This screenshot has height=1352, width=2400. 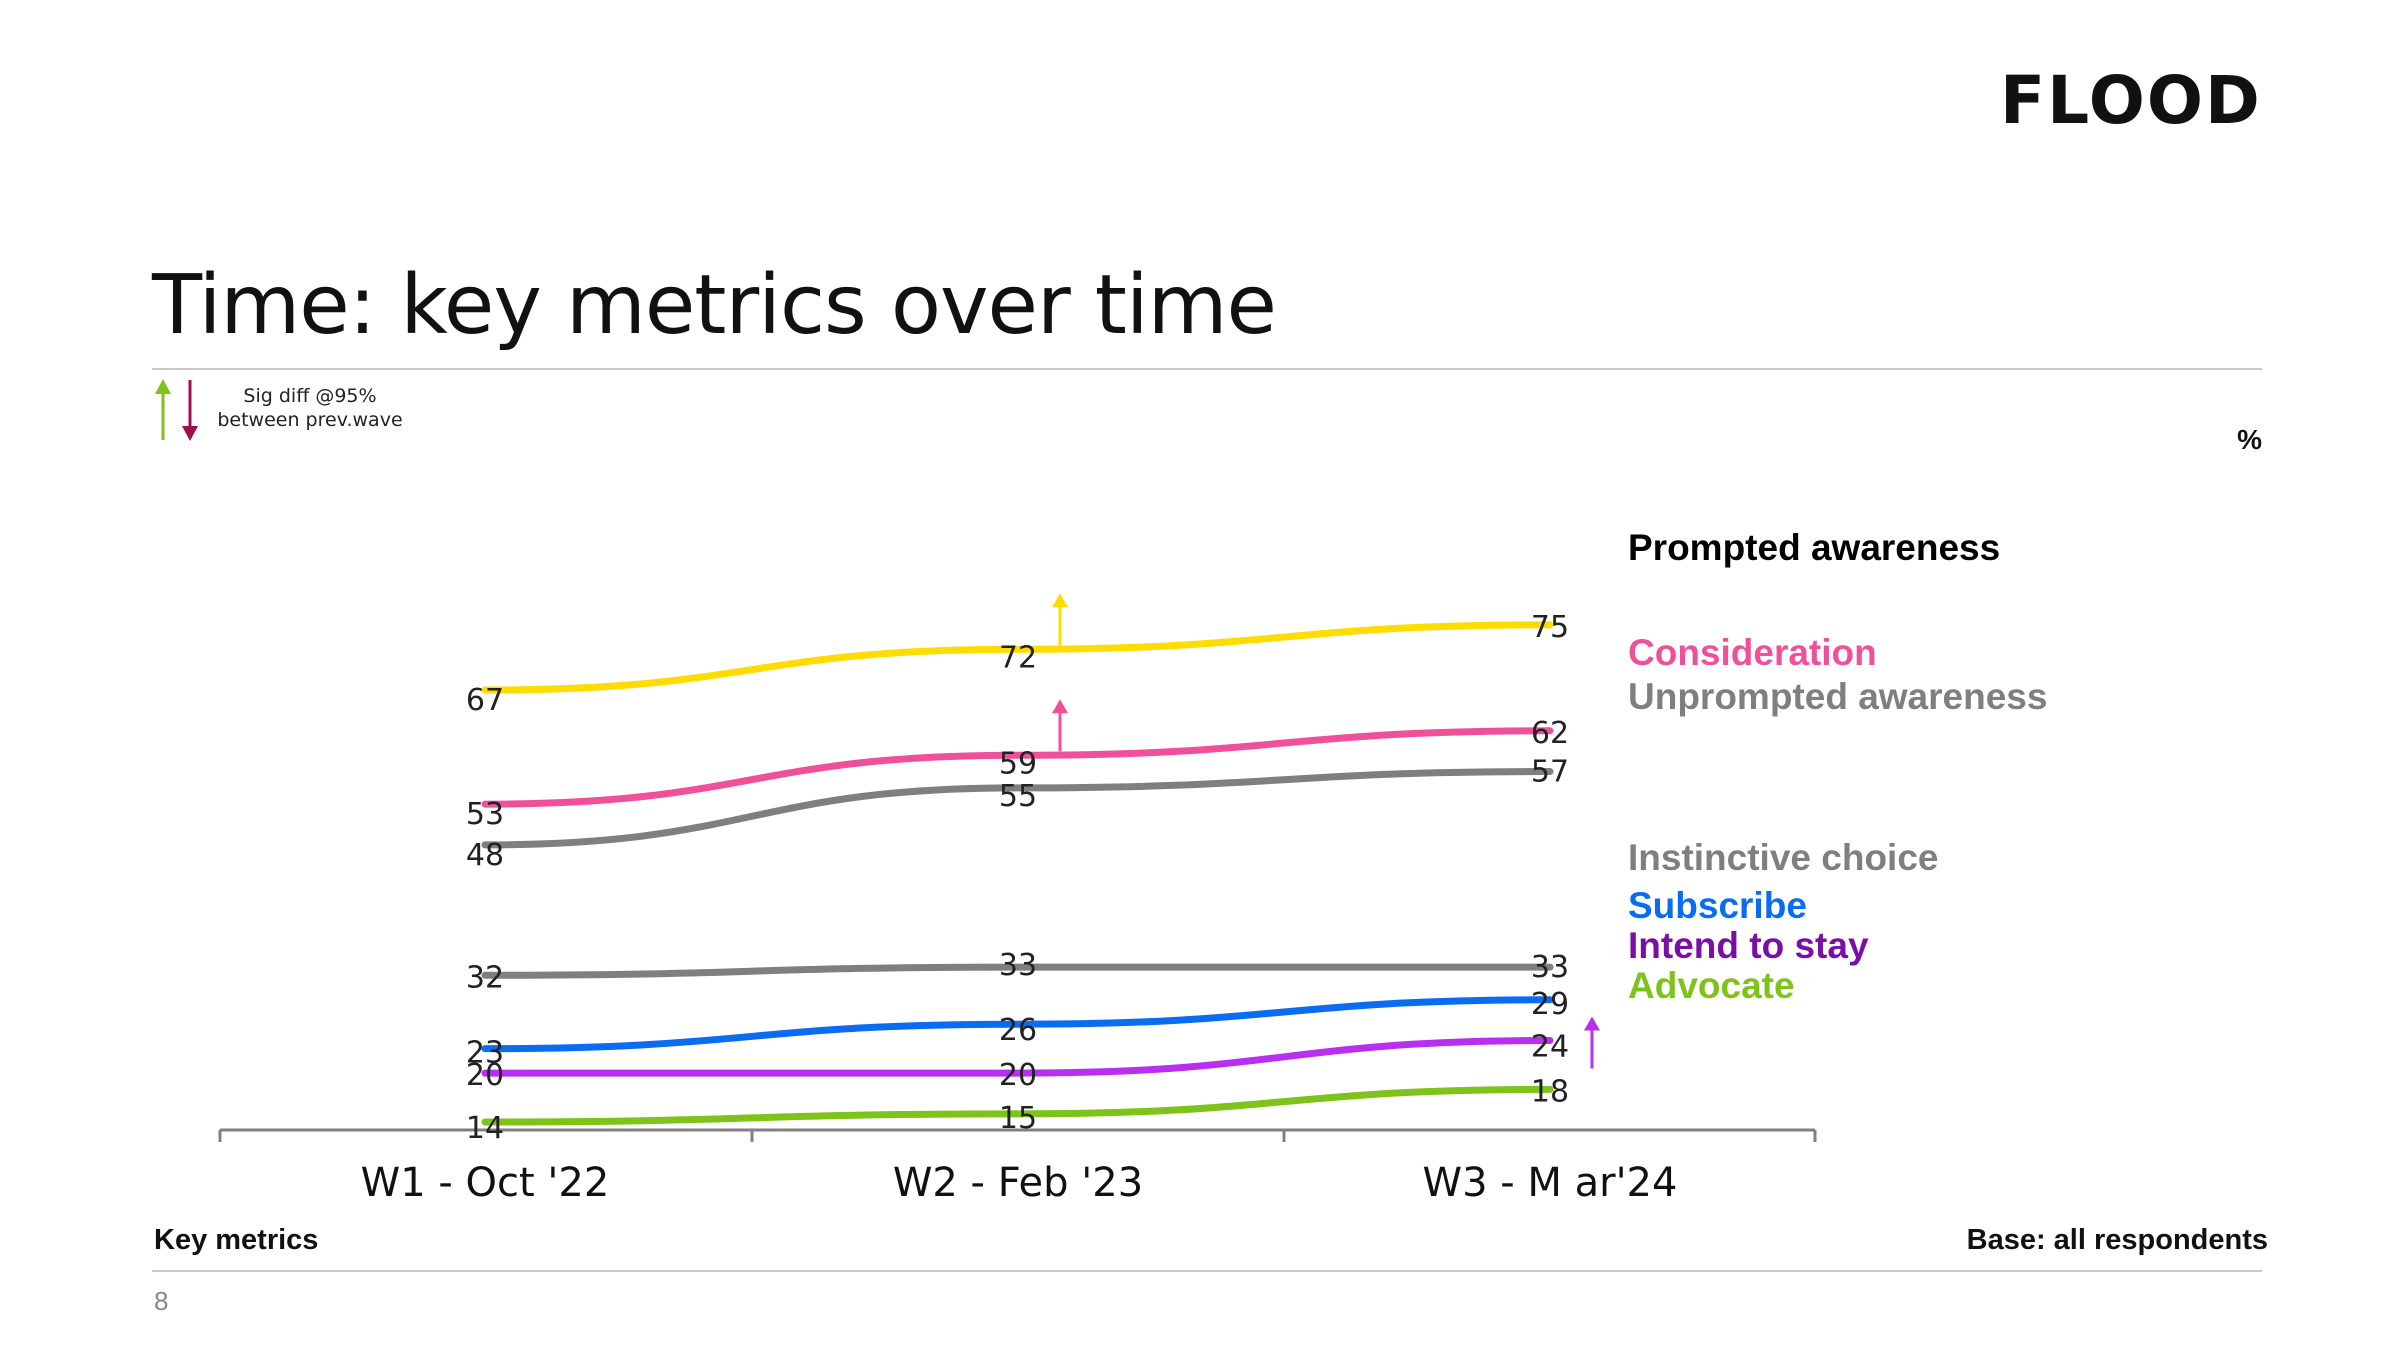 I want to click on series-name-consideration: Consideration, so click(x=1752, y=652).